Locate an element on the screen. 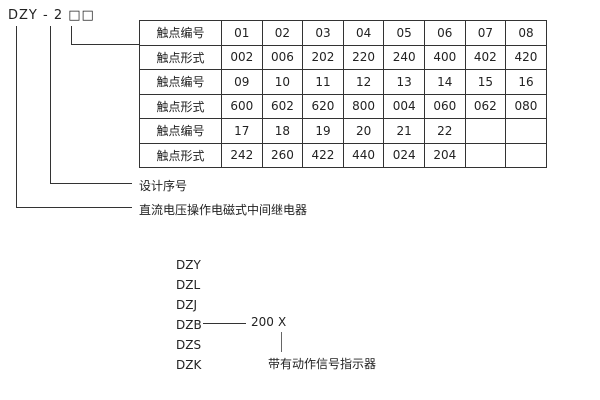  table-cell: 06 is located at coordinates (444, 33).